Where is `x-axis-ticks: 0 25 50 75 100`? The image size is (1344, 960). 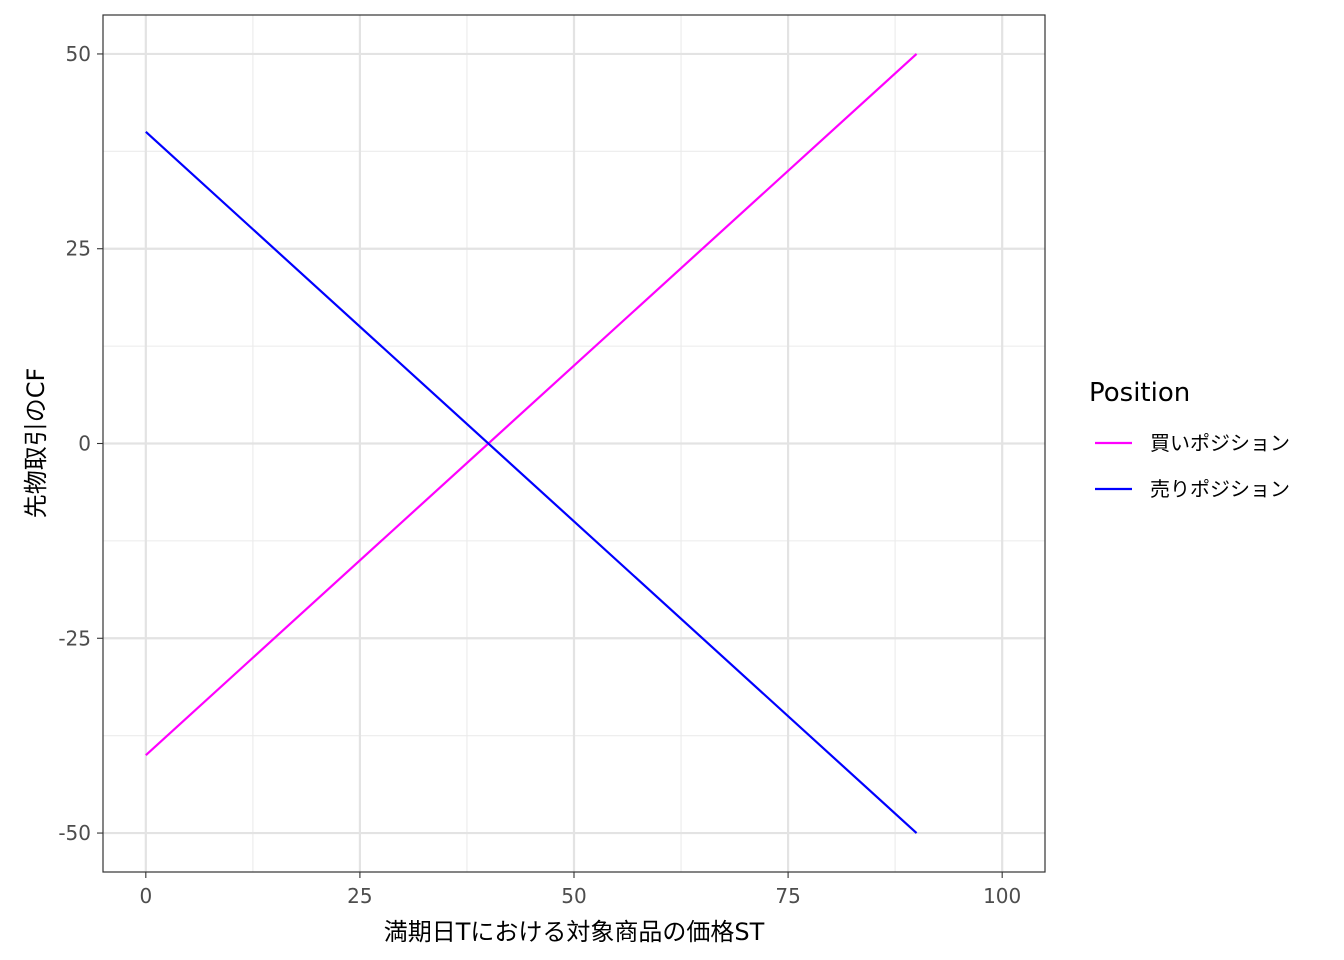
x-axis-ticks: 0 25 50 75 100 is located at coordinates (580, 890).